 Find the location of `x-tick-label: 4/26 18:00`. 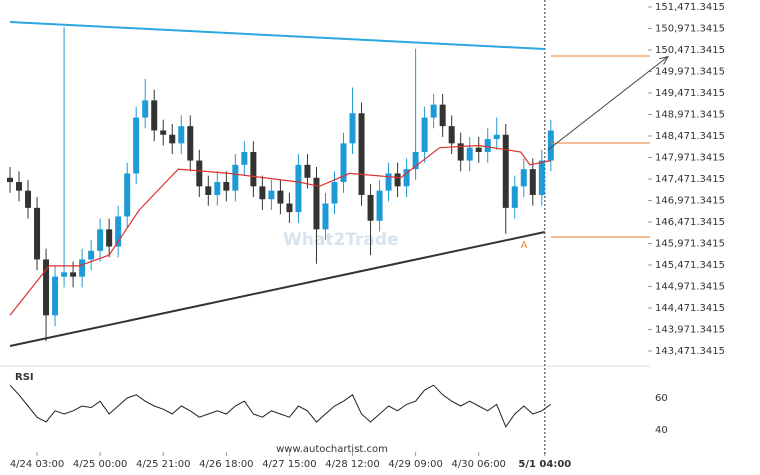

x-tick-label: 4/26 18:00 is located at coordinates (226, 464).